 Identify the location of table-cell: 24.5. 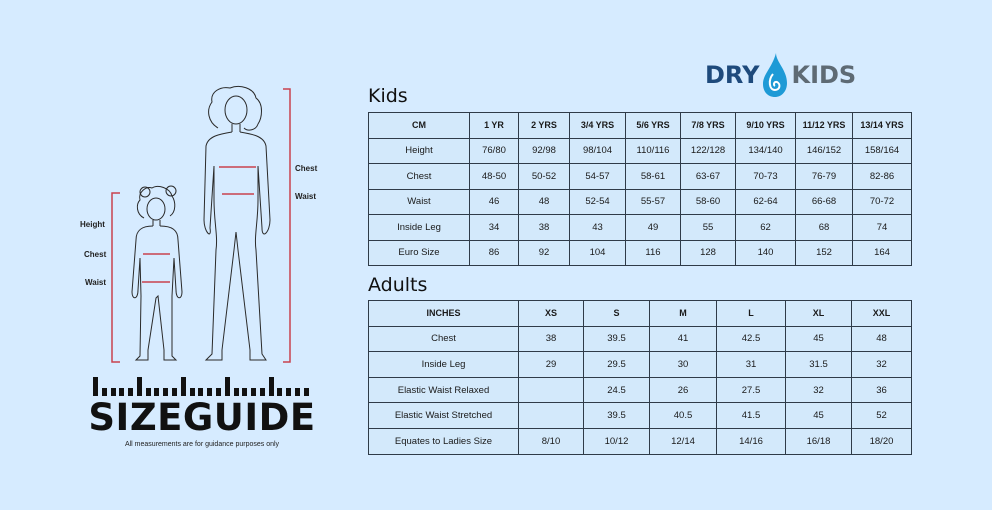
(616, 390).